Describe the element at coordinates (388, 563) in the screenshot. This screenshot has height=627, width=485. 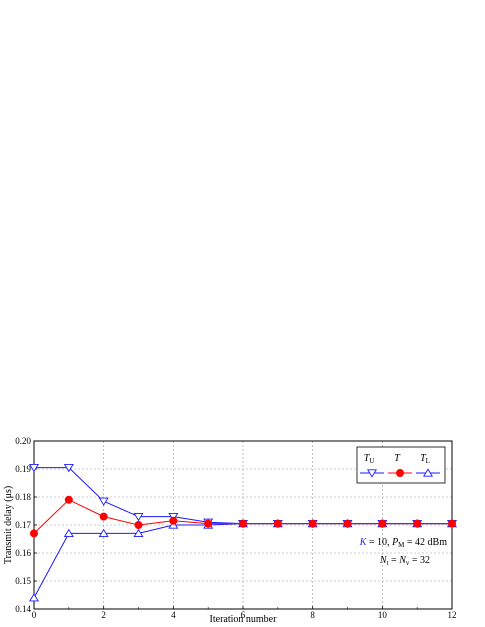
I see `annot-nt-sub: t` at that location.